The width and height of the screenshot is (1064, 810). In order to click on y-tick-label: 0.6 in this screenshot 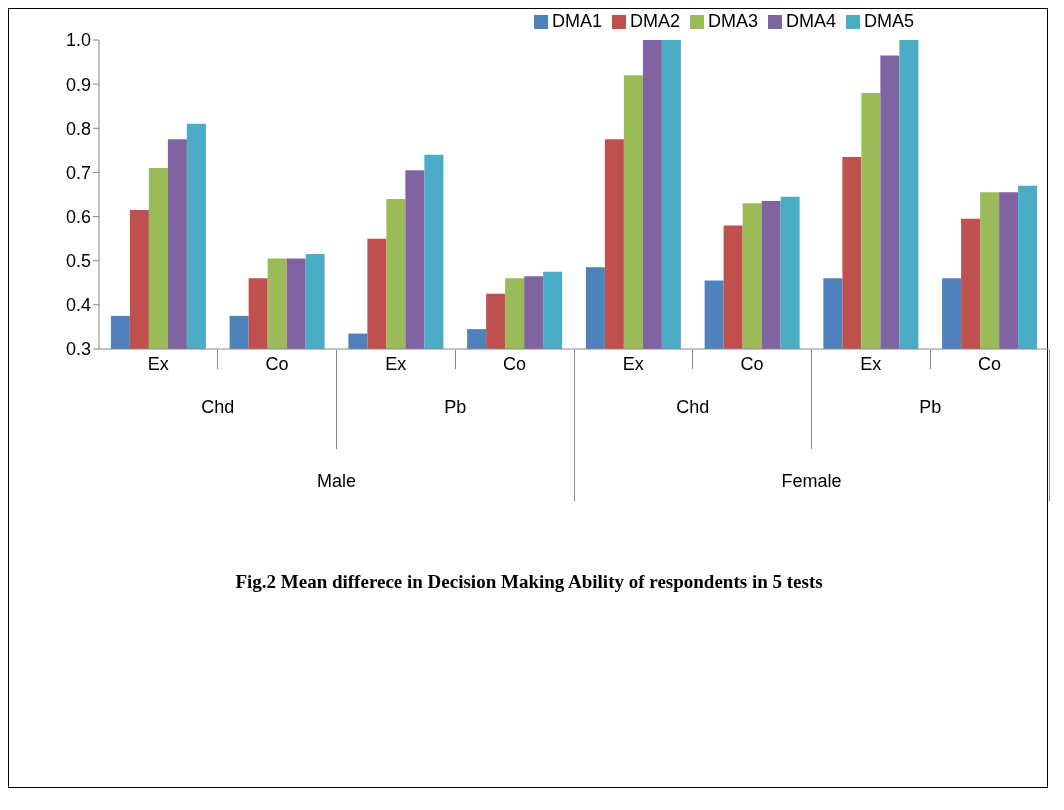, I will do `click(78, 216)`.